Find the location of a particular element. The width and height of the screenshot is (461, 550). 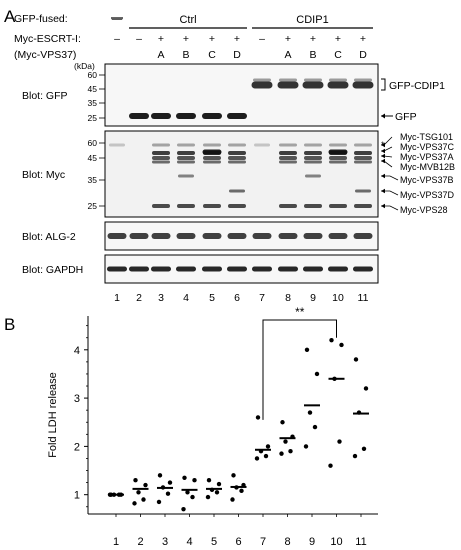

header-cell: C is located at coordinates (338, 55).